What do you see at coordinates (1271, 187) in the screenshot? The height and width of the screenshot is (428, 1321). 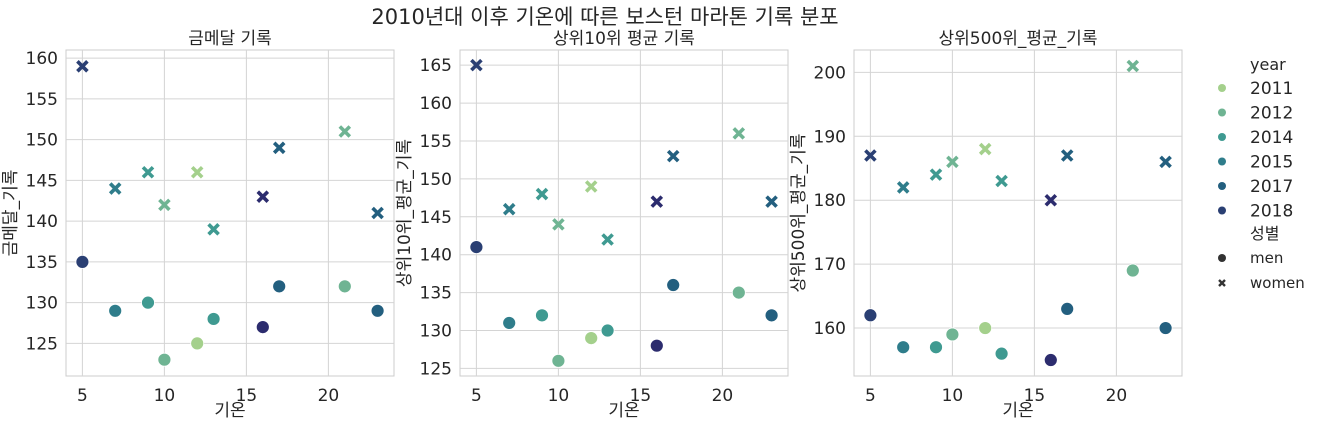 I see `legend-label-year: 2017` at bounding box center [1271, 187].